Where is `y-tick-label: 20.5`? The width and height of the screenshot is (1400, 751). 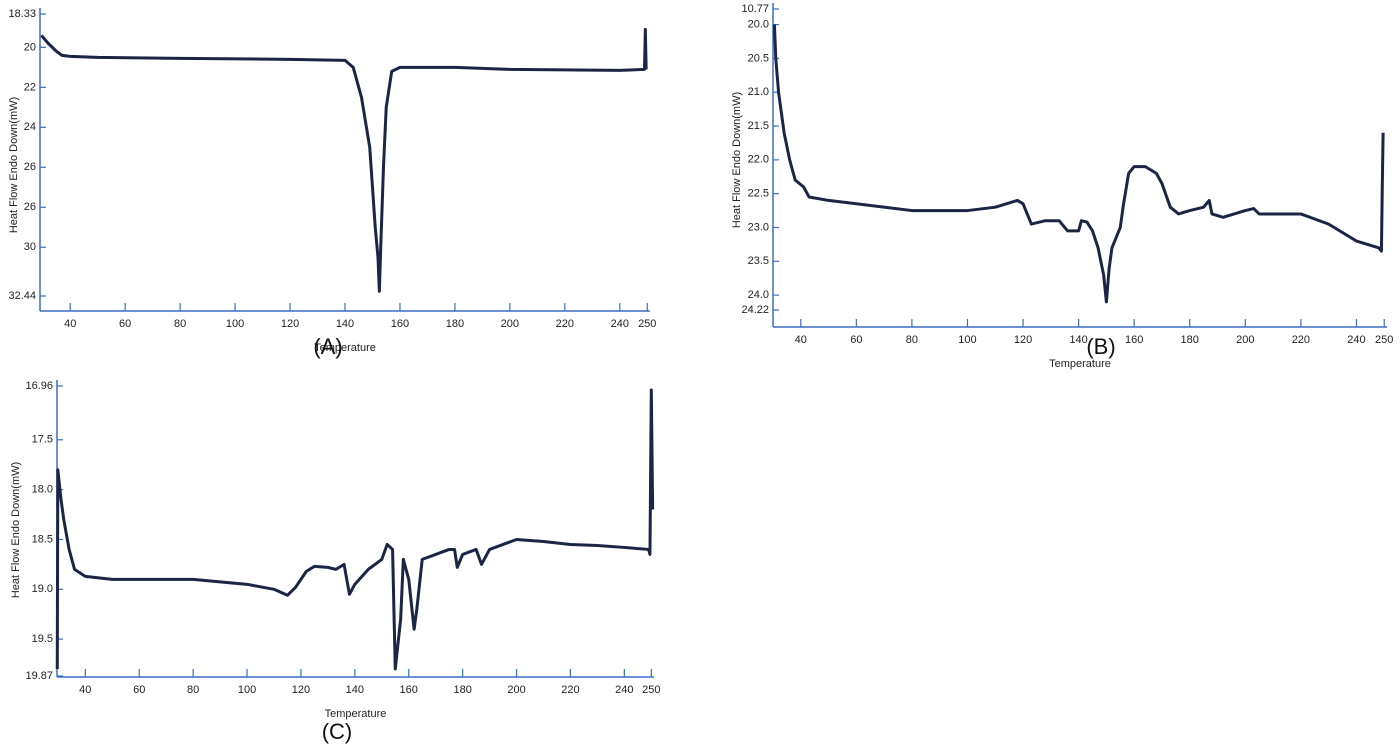
y-tick-label: 20.5 is located at coordinates (758, 58).